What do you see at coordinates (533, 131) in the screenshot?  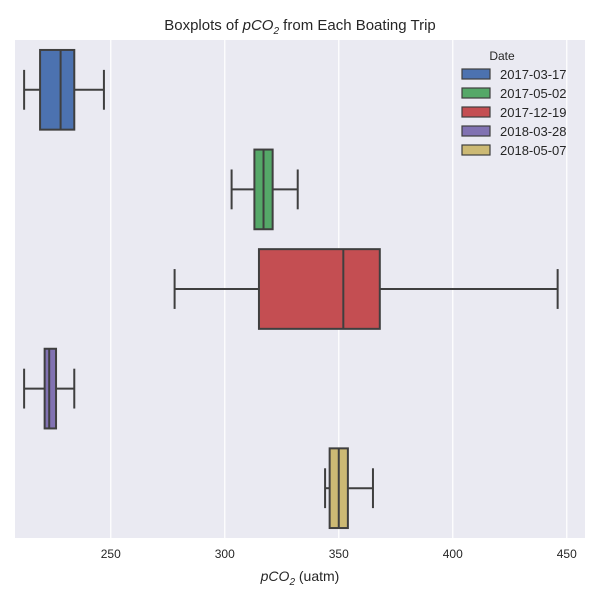 I see `legend-label: 2018-03-28` at bounding box center [533, 131].